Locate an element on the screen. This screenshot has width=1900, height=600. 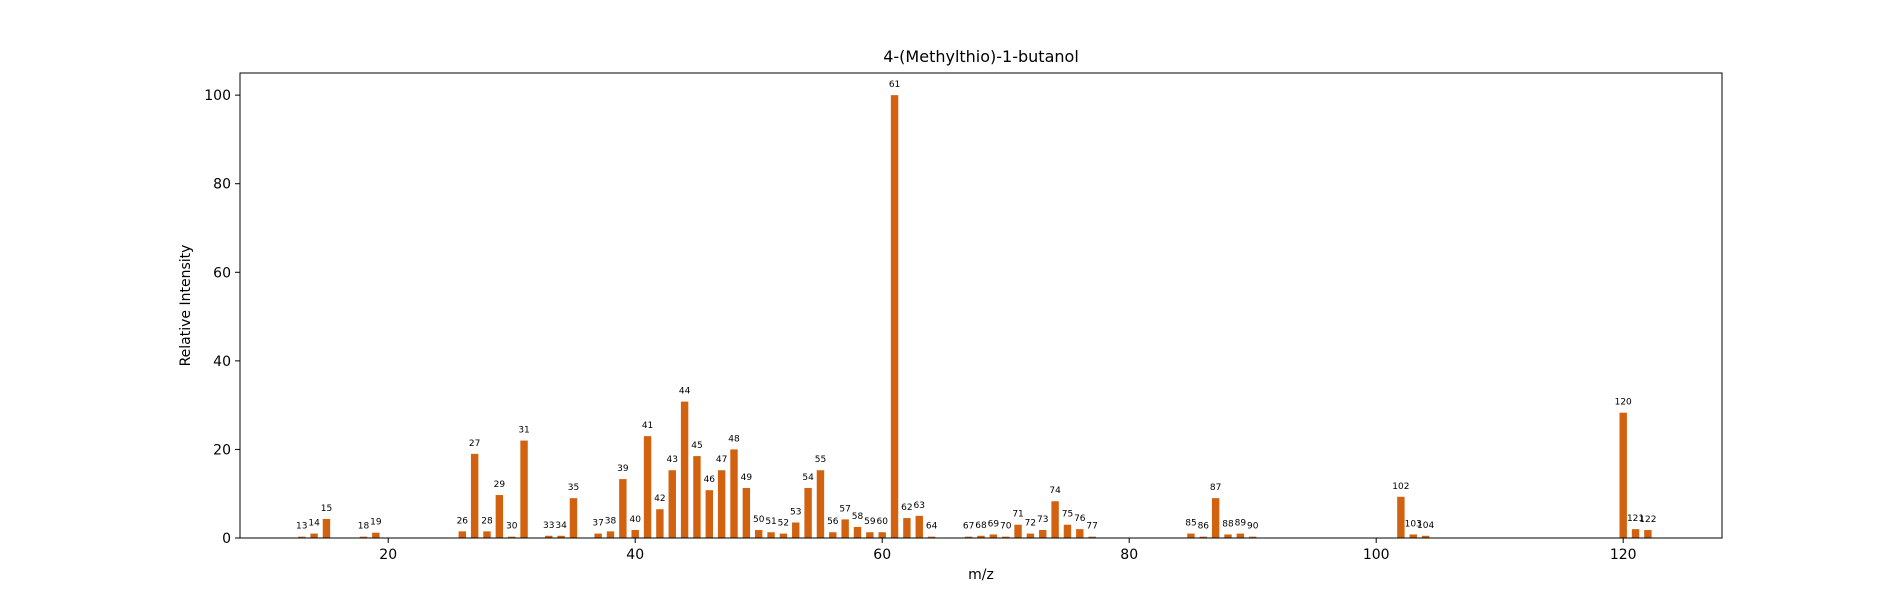
bar-label-mz-35: 35 is located at coordinates (573, 488).